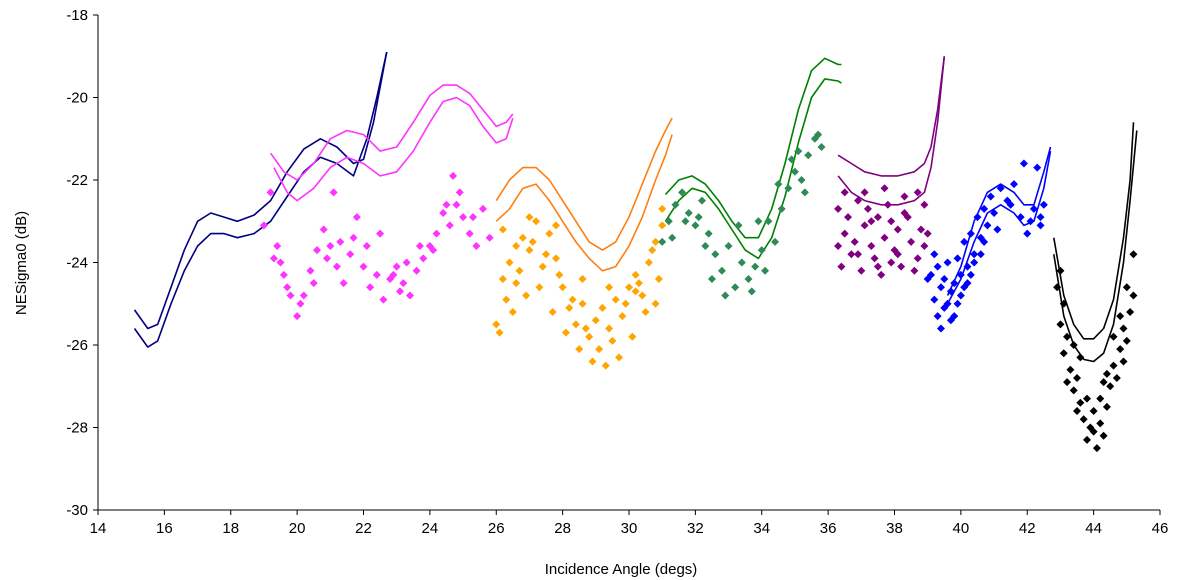 Image resolution: width=1189 pixels, height=580 pixels. What do you see at coordinates (21, 263) in the screenshot?
I see `y-axis-title: NESigma0 (dB)` at bounding box center [21, 263].